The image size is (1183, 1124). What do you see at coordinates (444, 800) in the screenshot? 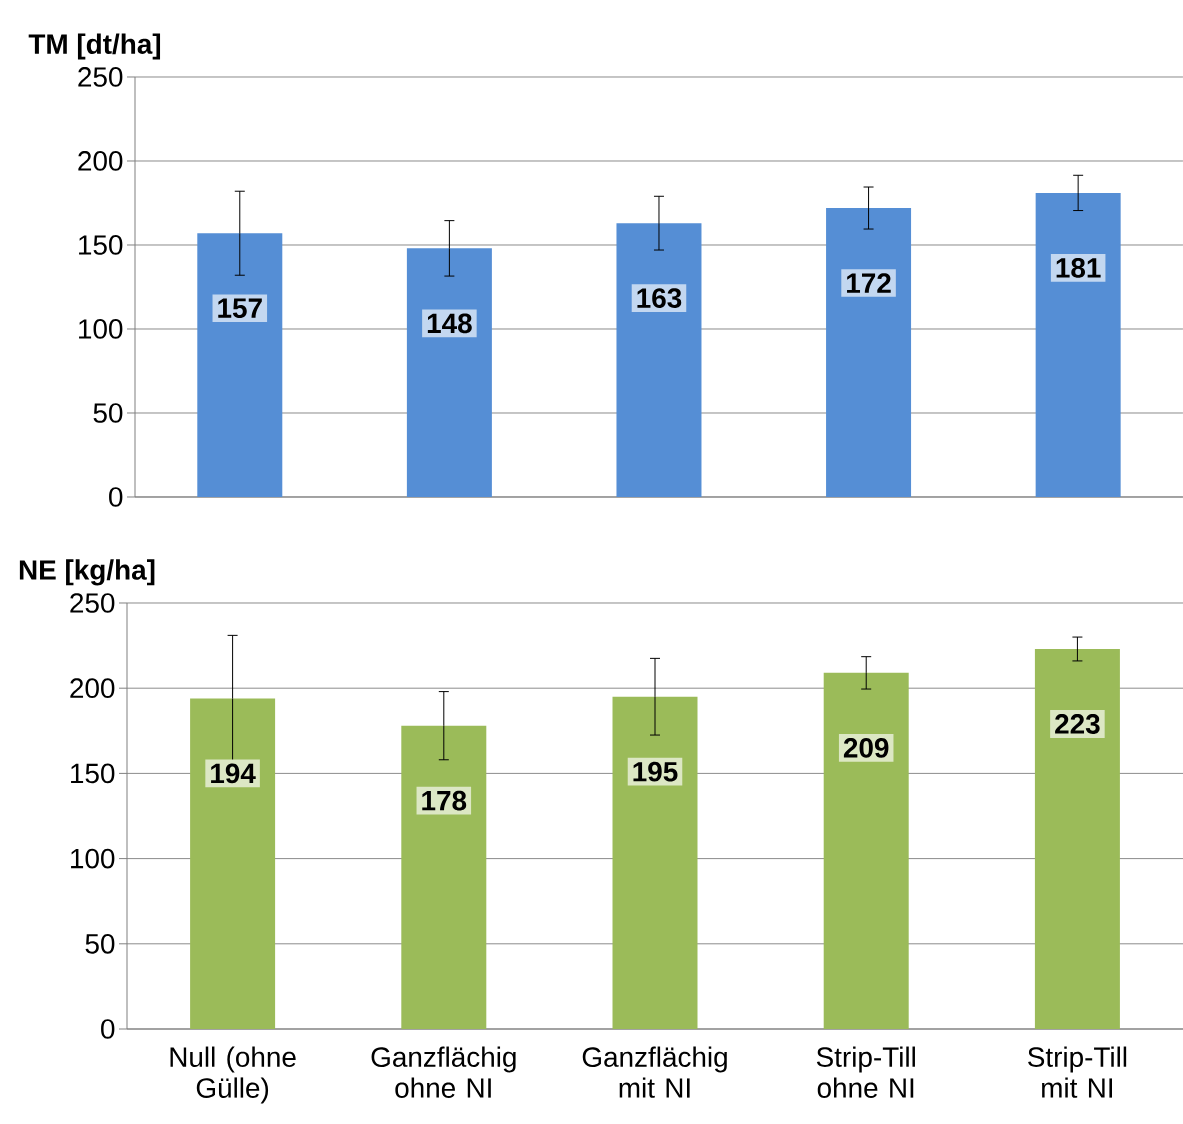
I see `data-label: 178` at bounding box center [444, 800].